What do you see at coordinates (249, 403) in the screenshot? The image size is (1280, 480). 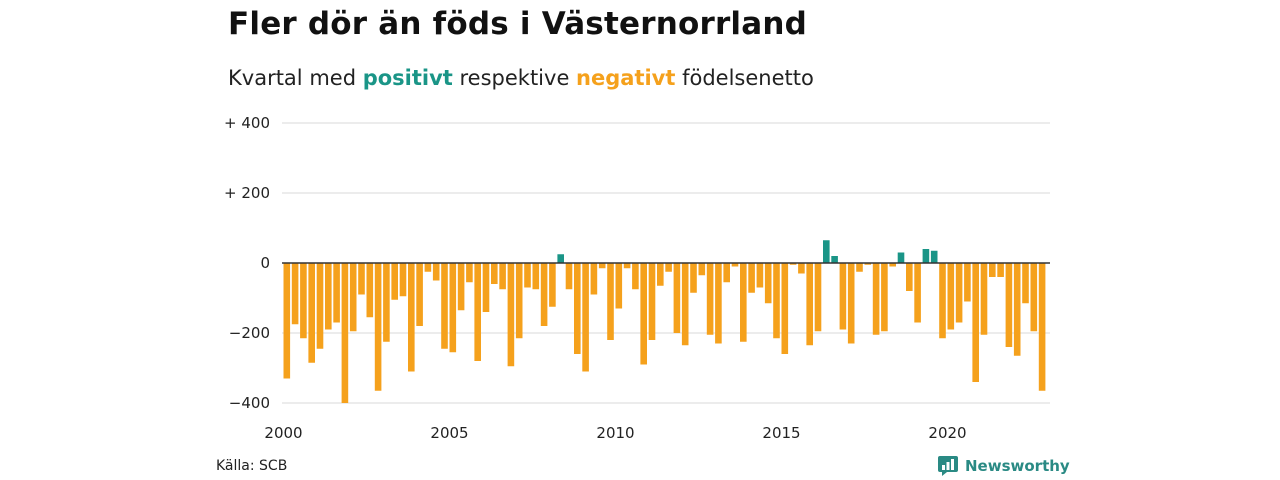 I see `y-tick-label: −400` at bounding box center [249, 403].